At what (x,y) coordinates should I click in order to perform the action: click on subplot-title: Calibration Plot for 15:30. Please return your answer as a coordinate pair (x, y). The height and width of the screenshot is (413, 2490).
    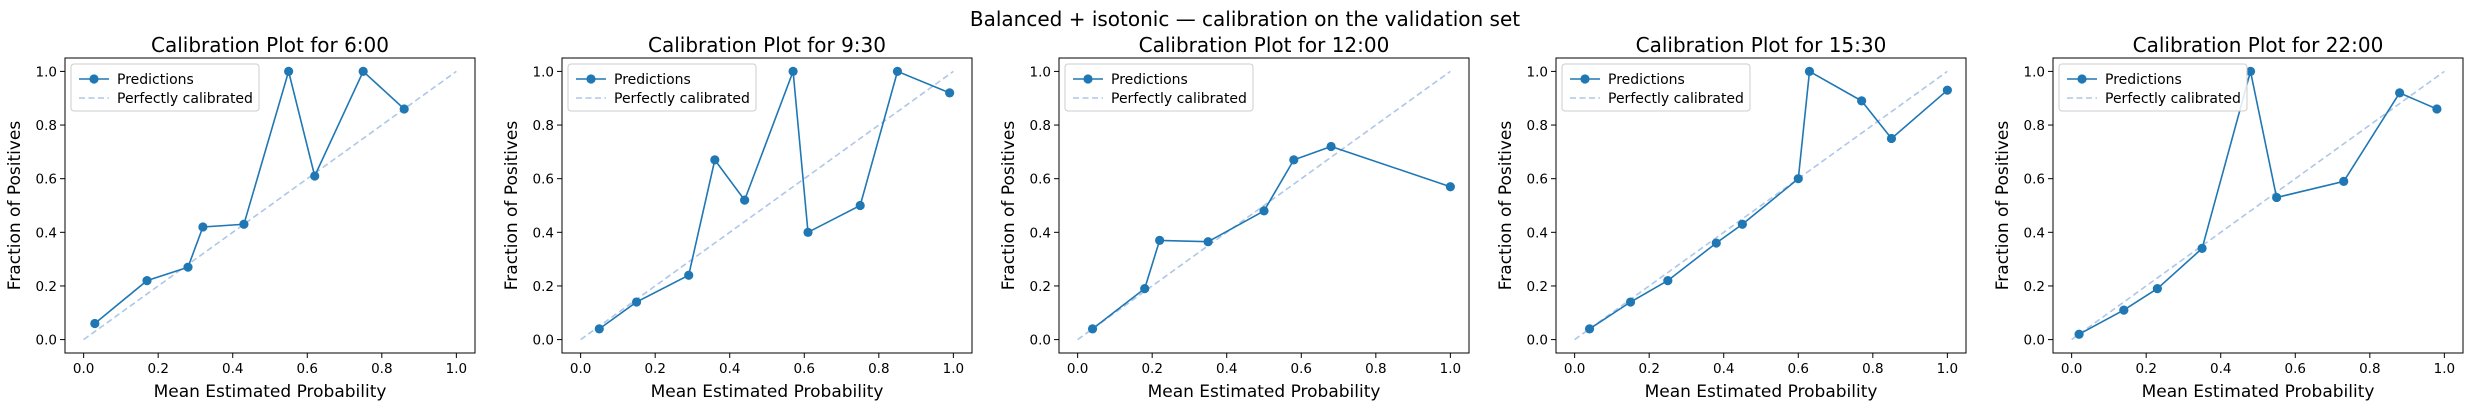
    Looking at the image, I should click on (1761, 45).